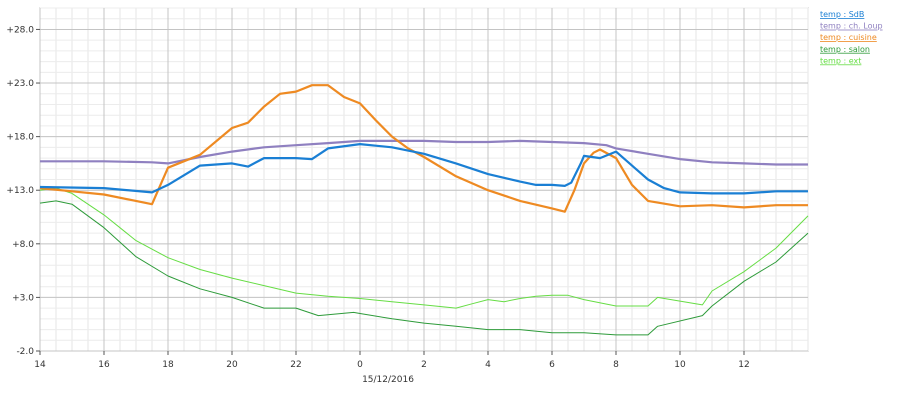 This screenshot has height=400, width=899. I want to click on legend-entry: temp : ext, so click(840, 60).